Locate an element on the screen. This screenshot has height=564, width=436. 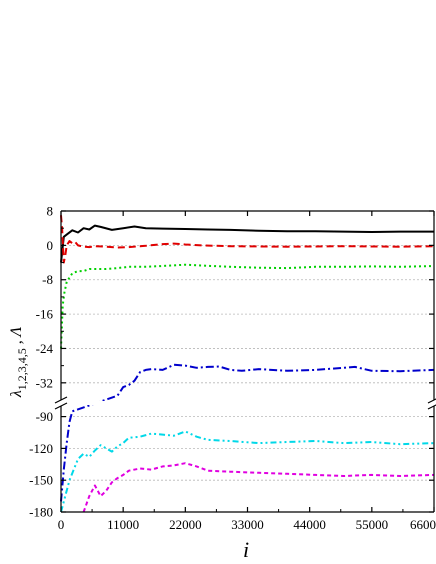
y-tick-label: -180 is located at coordinates (41, 512).